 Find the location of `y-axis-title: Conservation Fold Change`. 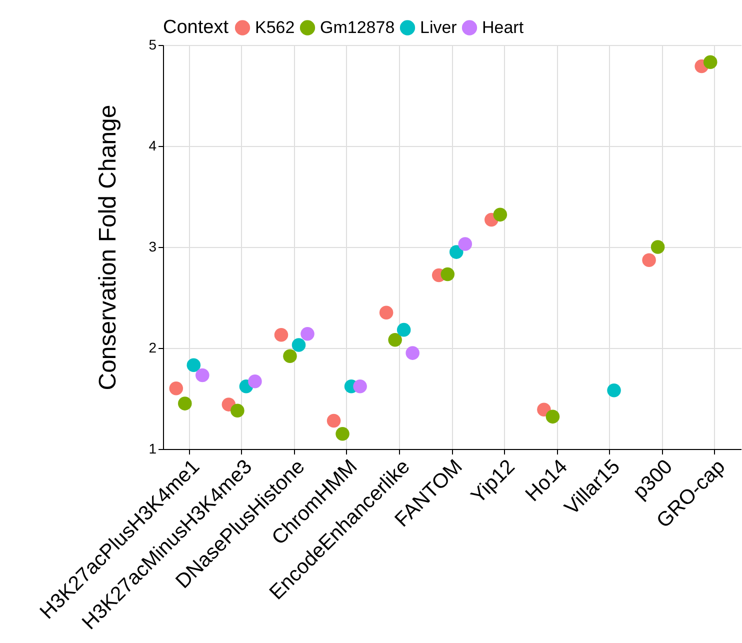

y-axis-title: Conservation Fold Change is located at coordinates (108, 247).